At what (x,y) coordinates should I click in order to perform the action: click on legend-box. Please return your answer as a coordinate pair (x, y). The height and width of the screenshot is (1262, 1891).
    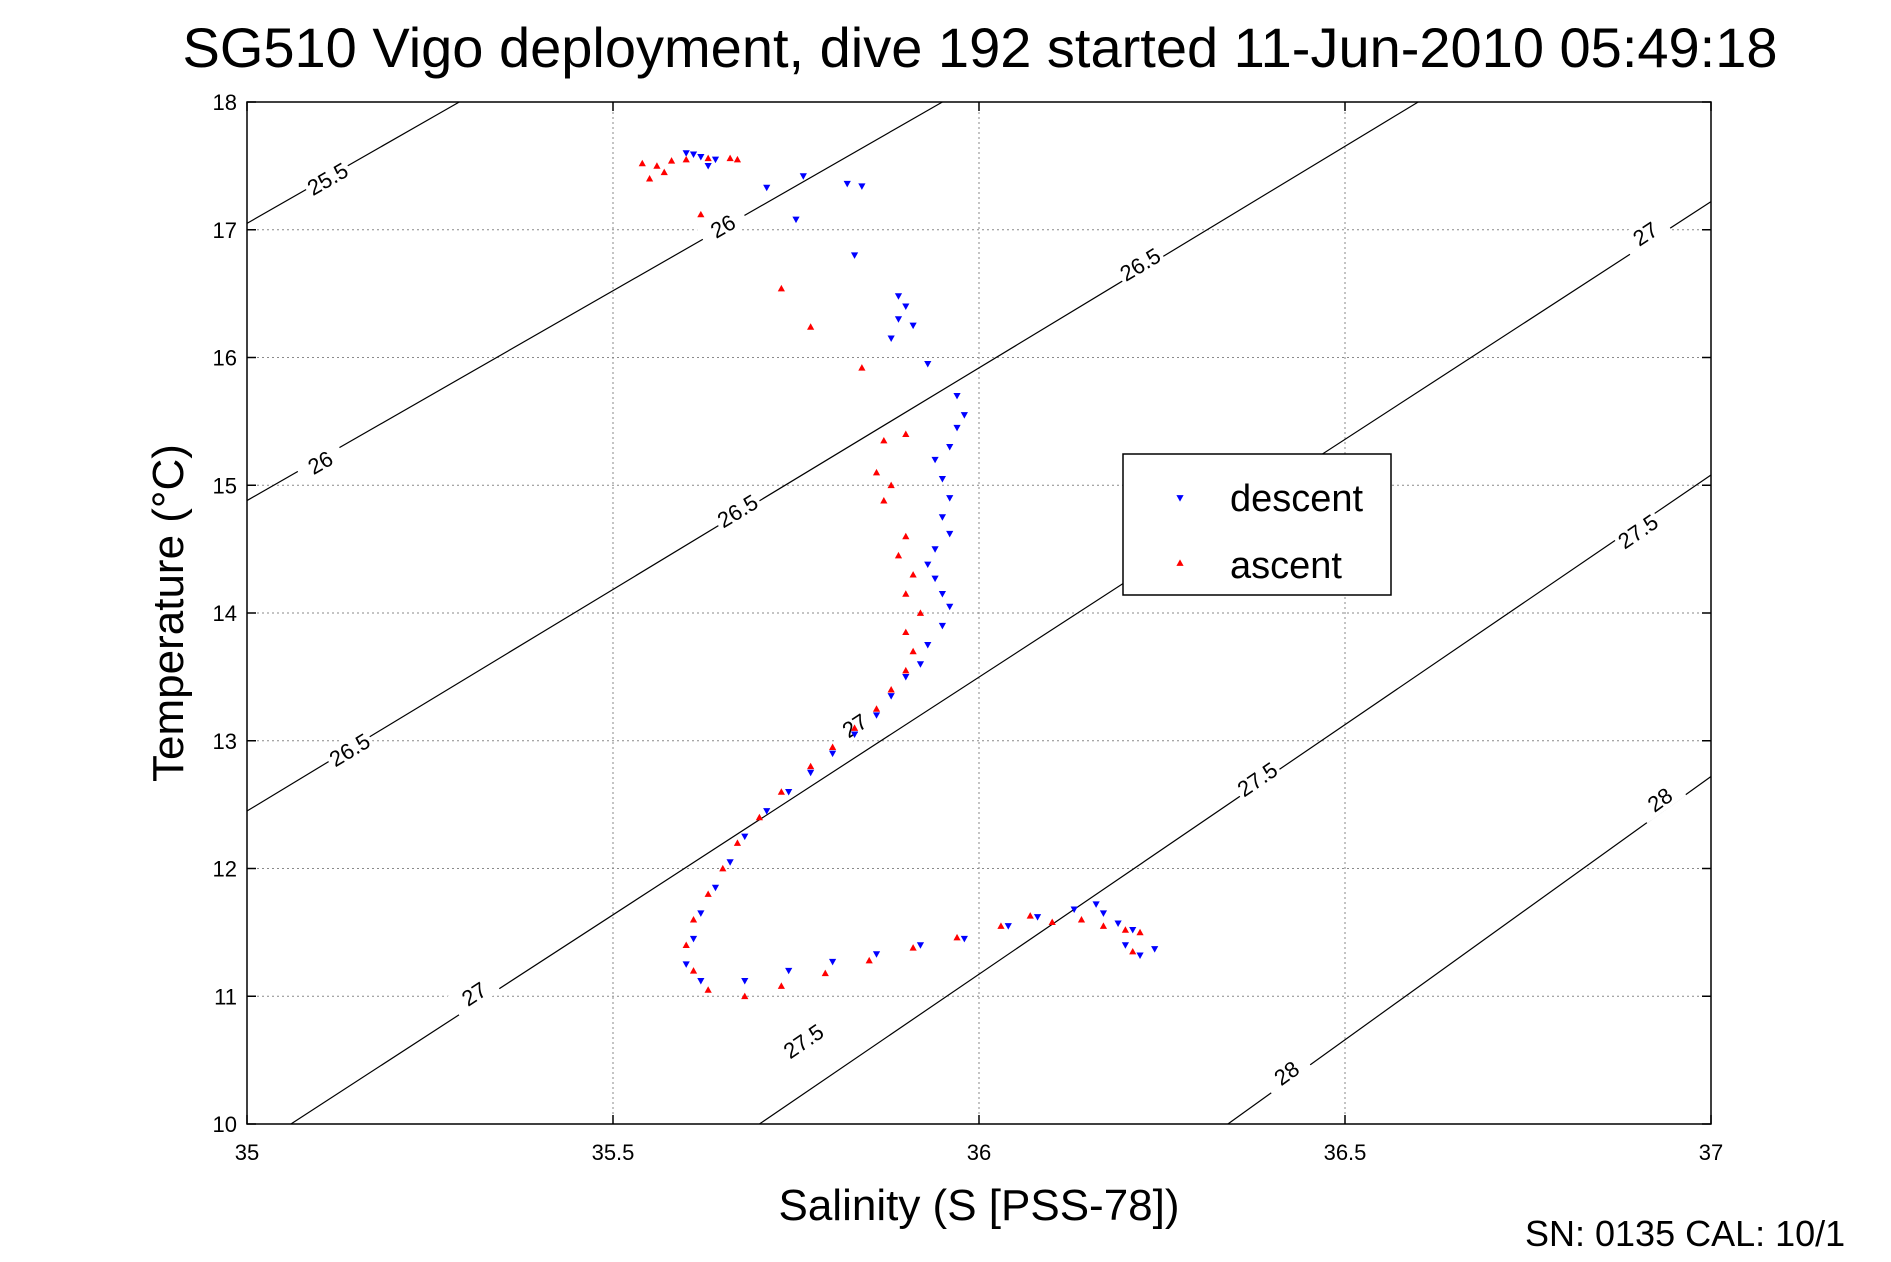
    Looking at the image, I should click on (1257, 524).